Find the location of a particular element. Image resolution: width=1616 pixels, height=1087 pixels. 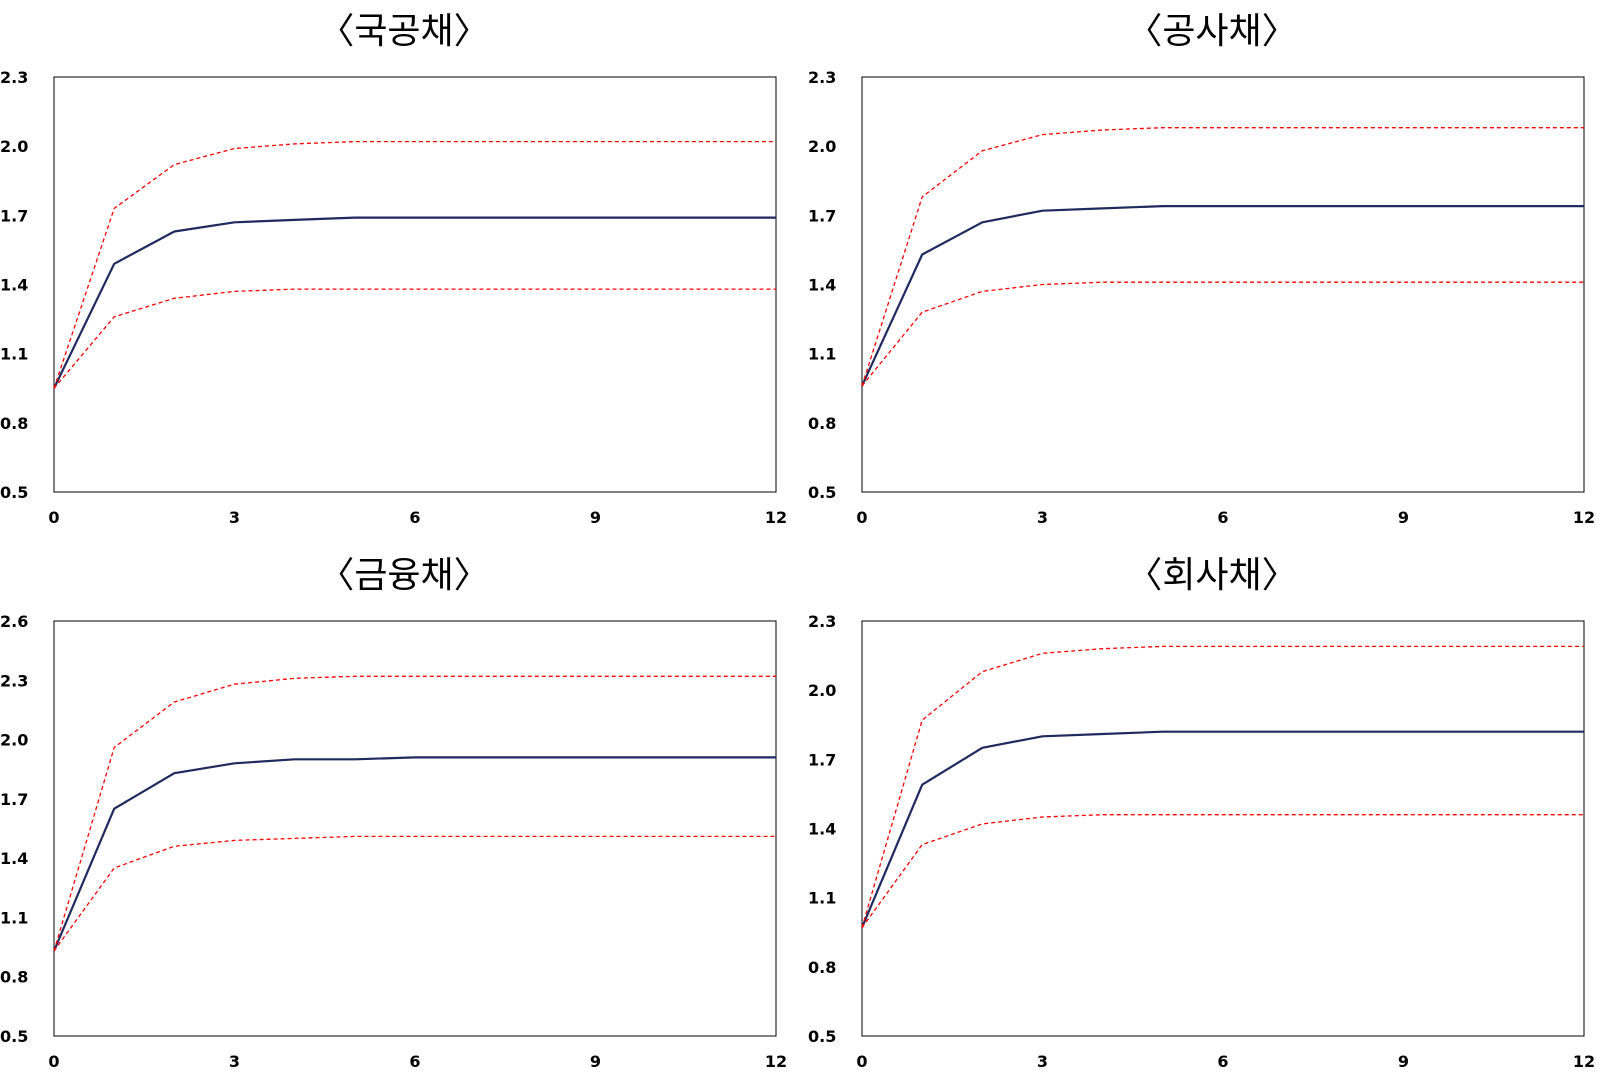

chart-title: 〈국공채〉 is located at coordinates (404, 31).